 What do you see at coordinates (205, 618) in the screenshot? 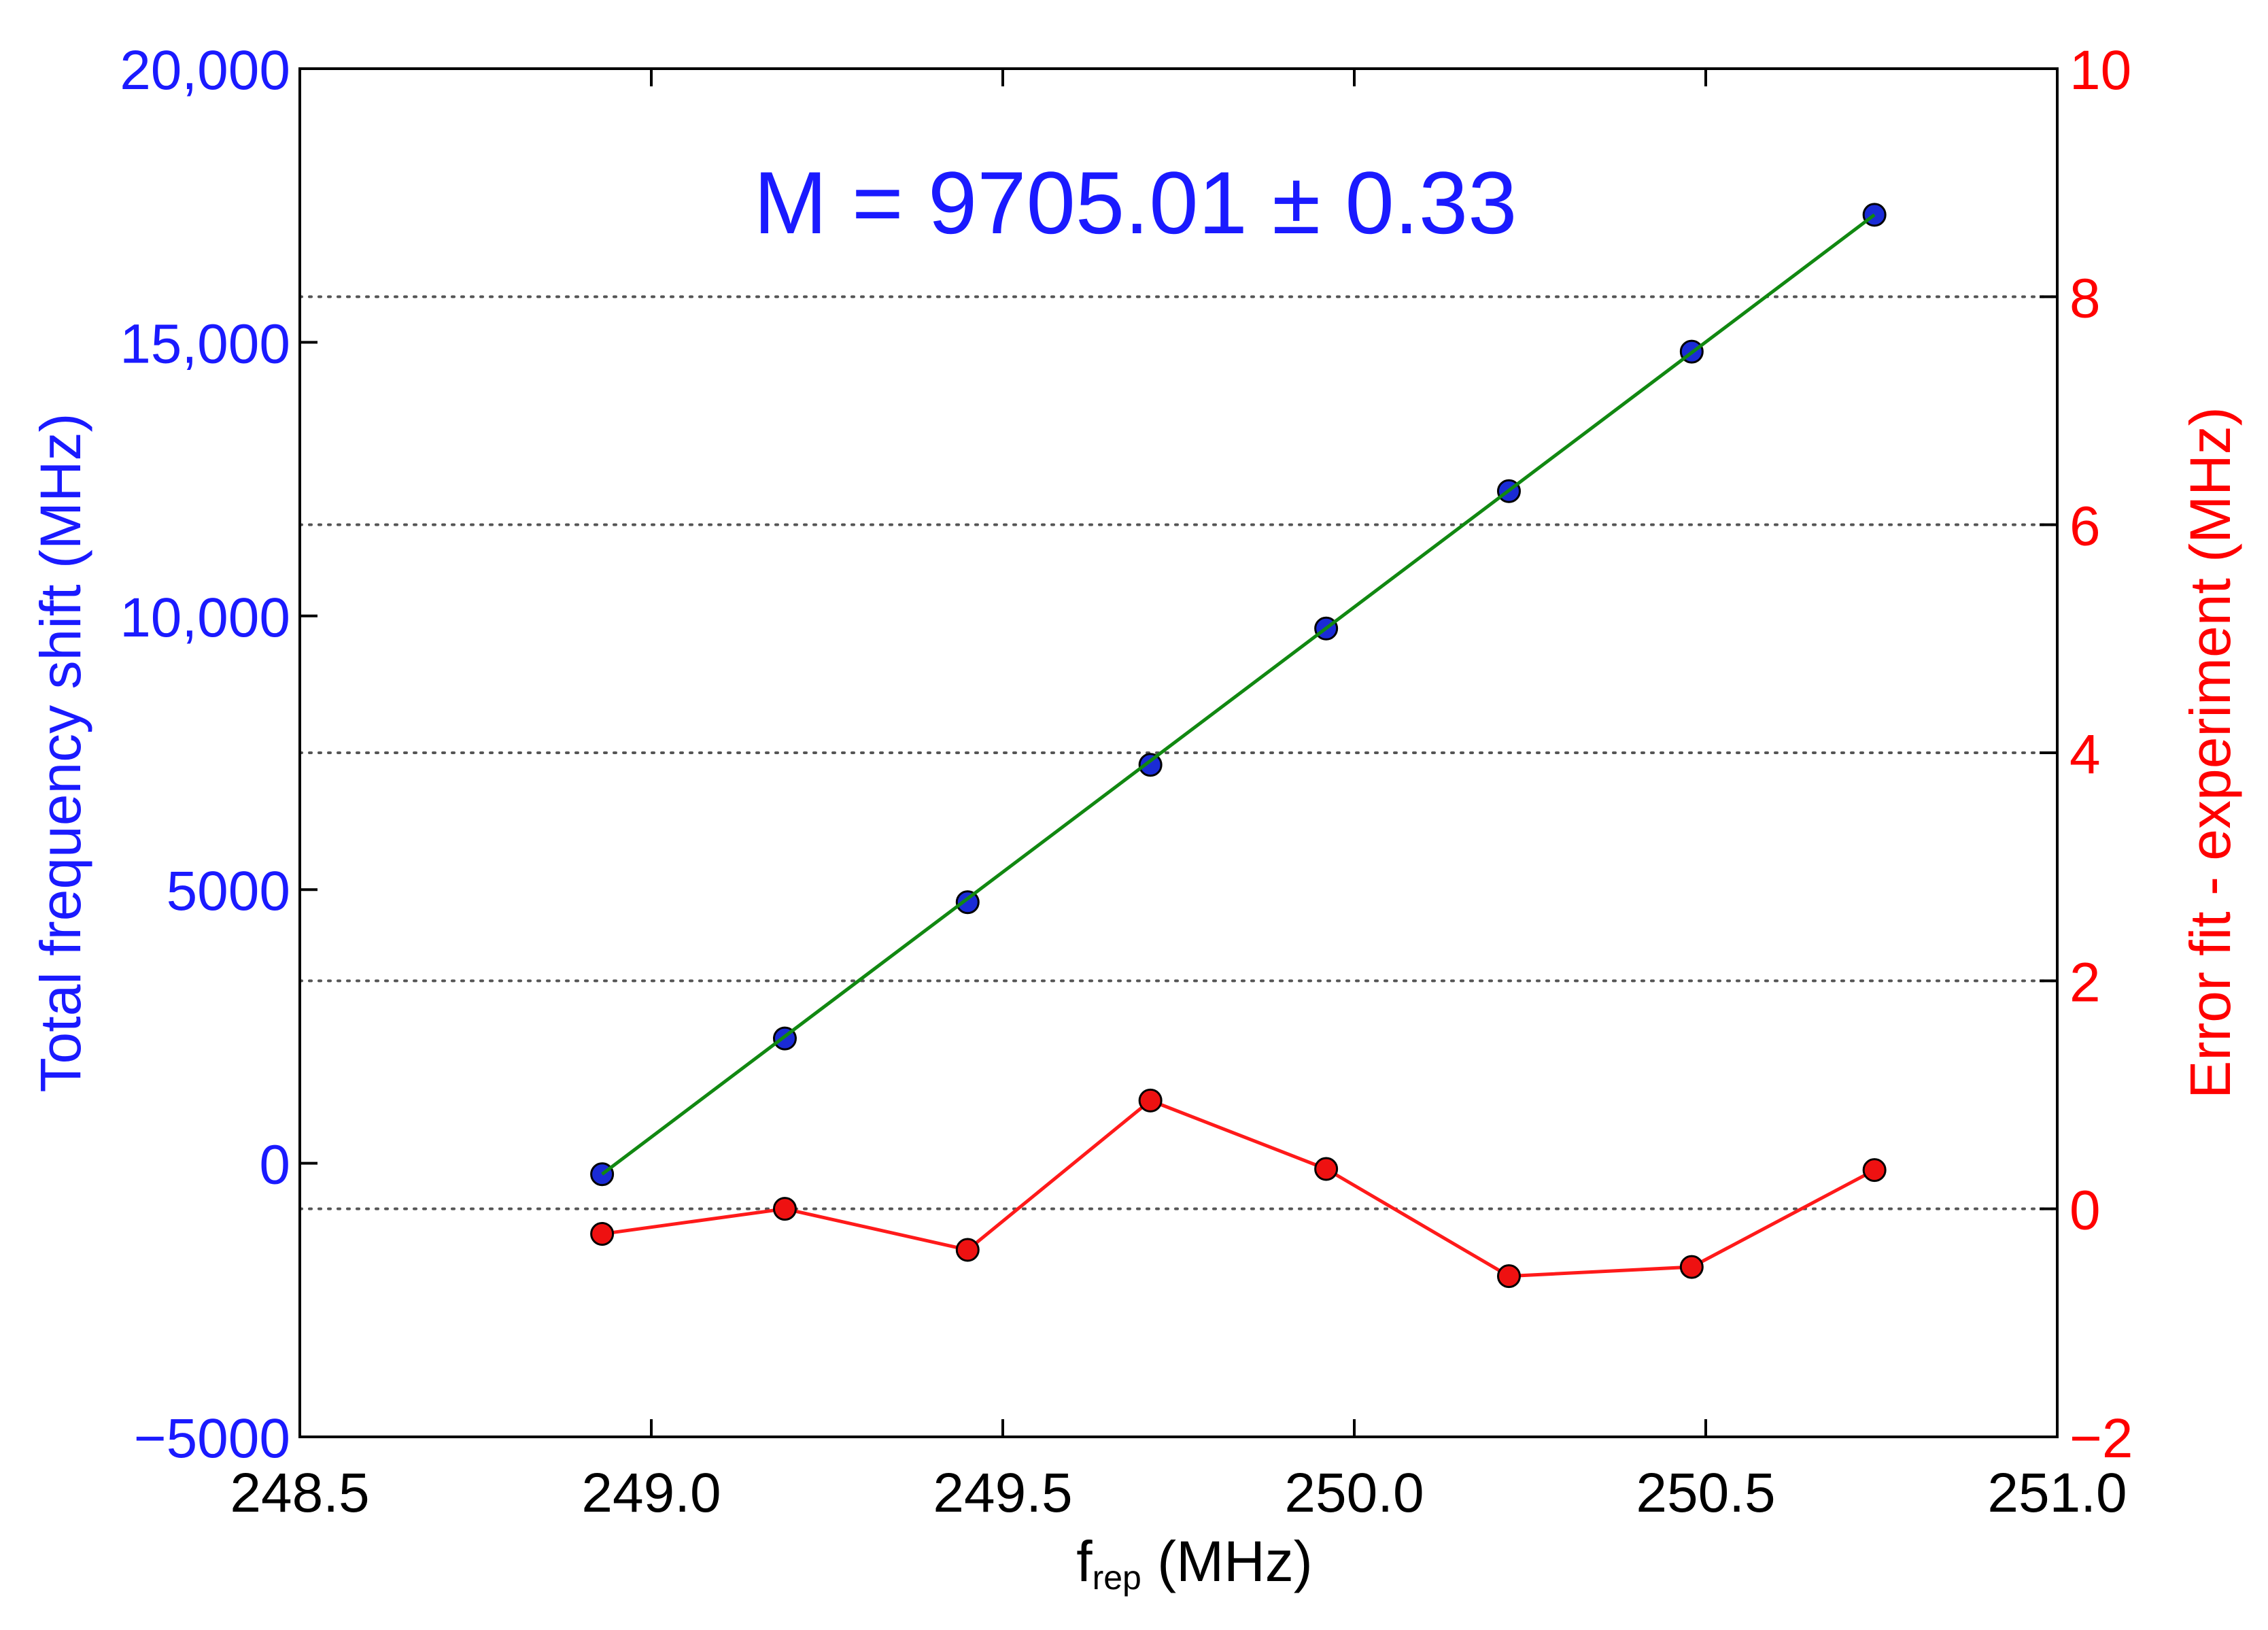
I see `y-left-tick-label: 10,000` at bounding box center [205, 618].